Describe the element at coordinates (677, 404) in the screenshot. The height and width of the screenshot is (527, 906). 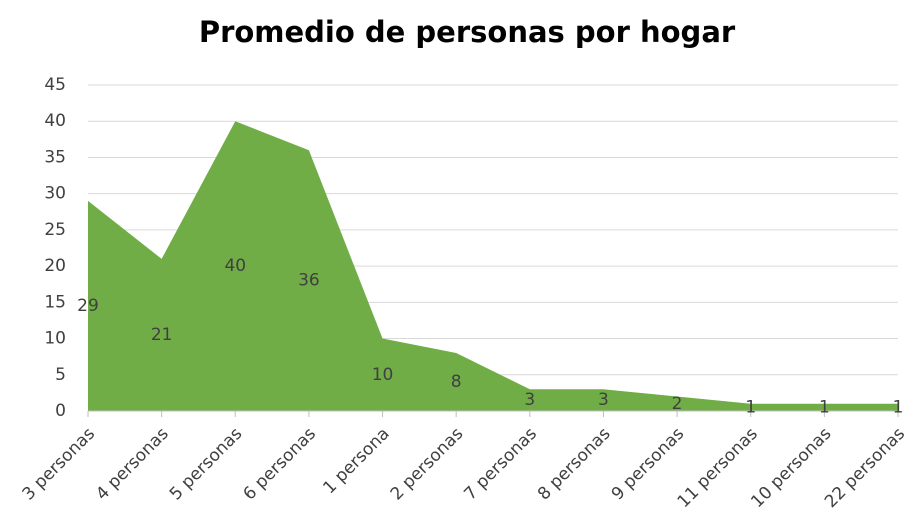
I see `data-label: 2` at that location.